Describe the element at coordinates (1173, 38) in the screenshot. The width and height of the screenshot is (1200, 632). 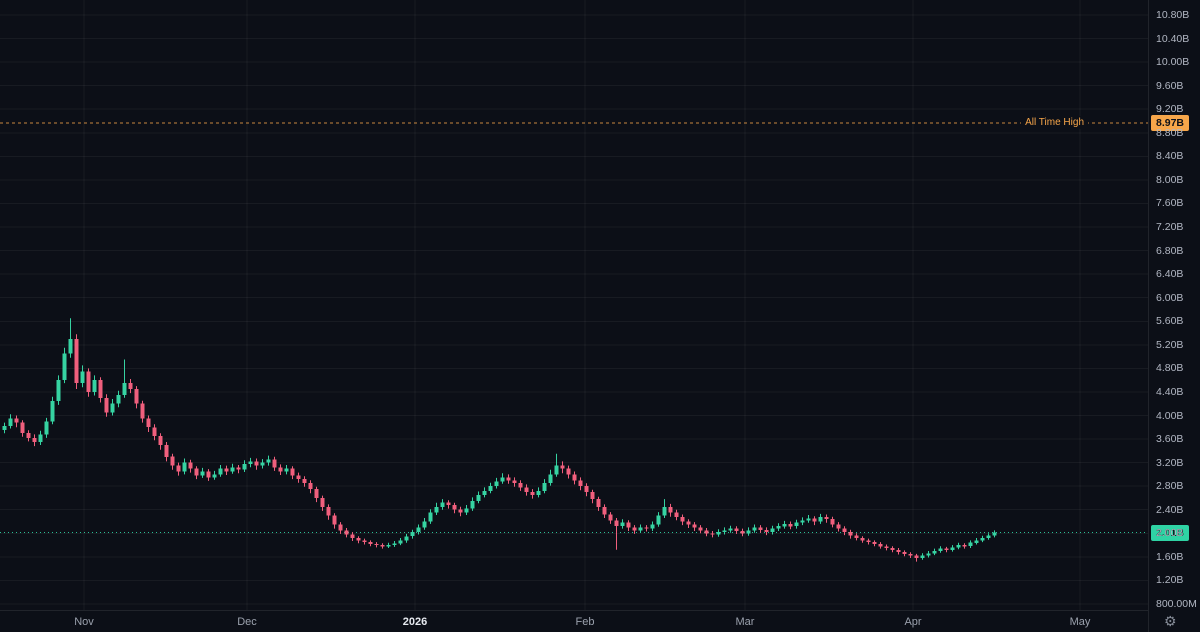
I see `price-tick-label: 10.40B` at that location.